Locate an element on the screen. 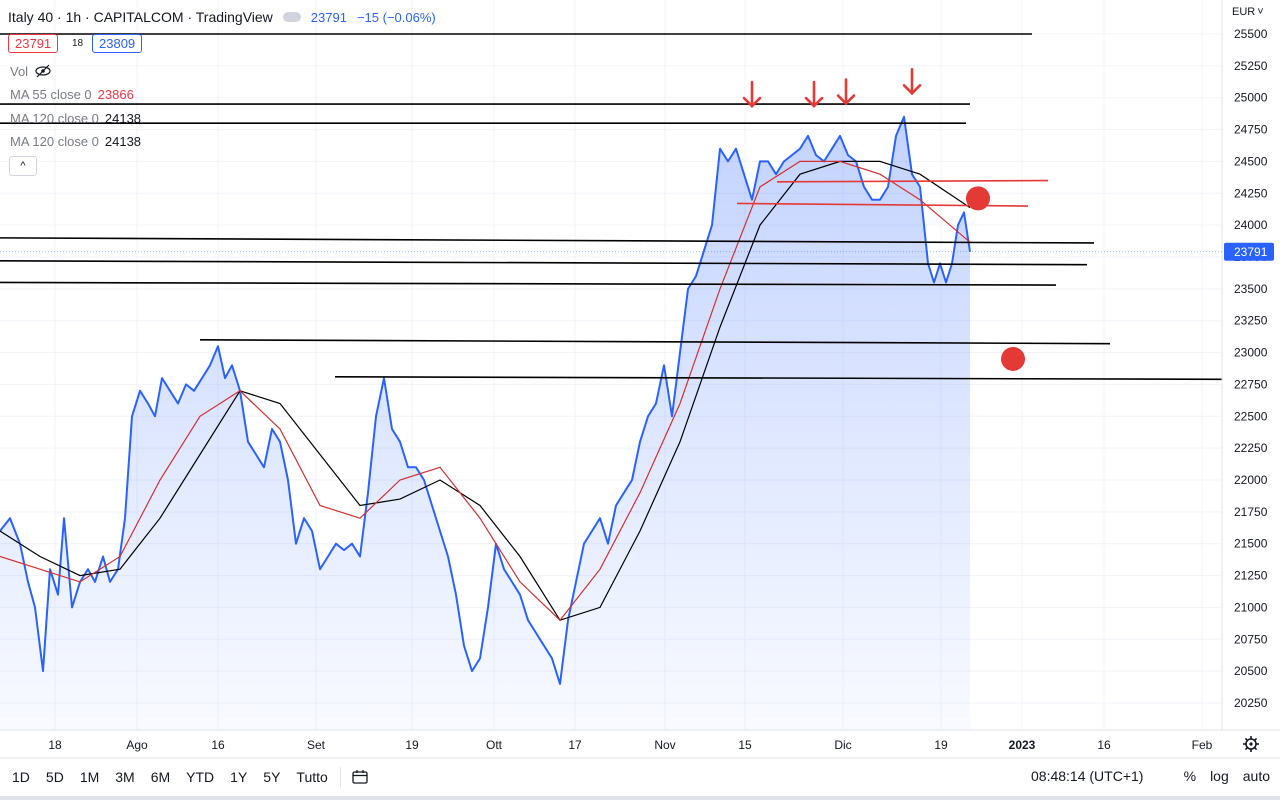  eye-off-icon is located at coordinates (43, 71).